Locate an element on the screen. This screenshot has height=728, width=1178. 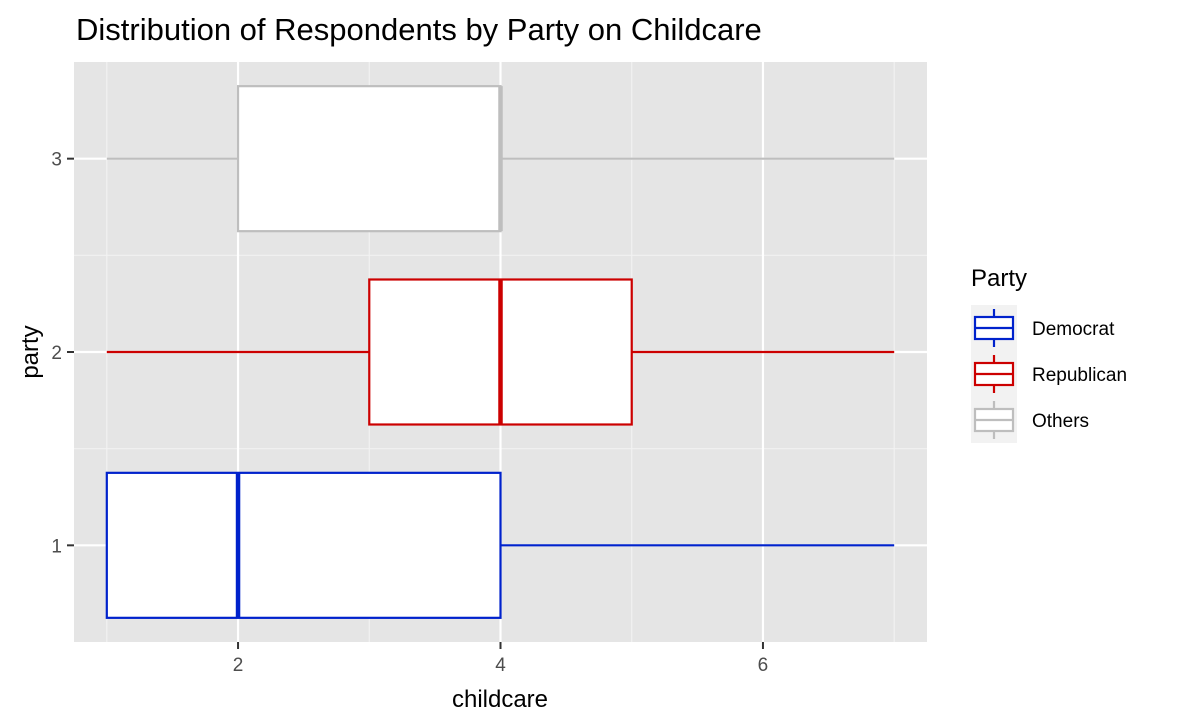
box-republican is located at coordinates (500, 352).